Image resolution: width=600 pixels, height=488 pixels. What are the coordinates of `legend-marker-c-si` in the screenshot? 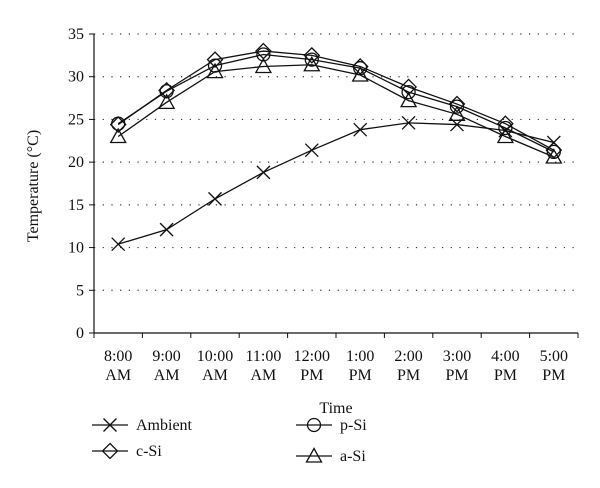 It's located at (110, 451).